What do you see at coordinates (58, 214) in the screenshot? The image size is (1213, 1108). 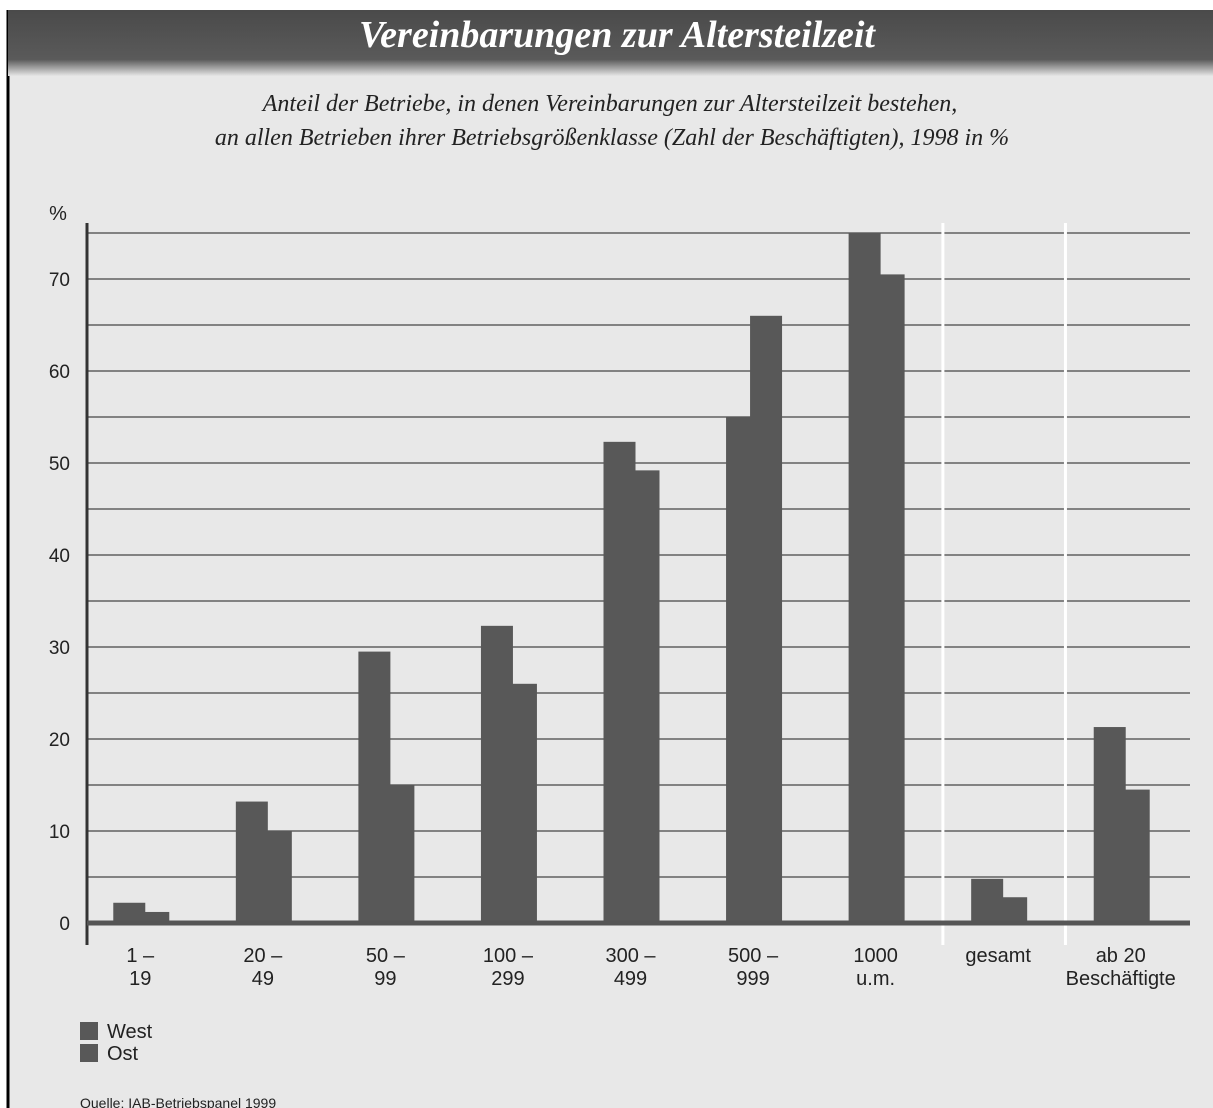 I see `y-axis-label: %` at bounding box center [58, 214].